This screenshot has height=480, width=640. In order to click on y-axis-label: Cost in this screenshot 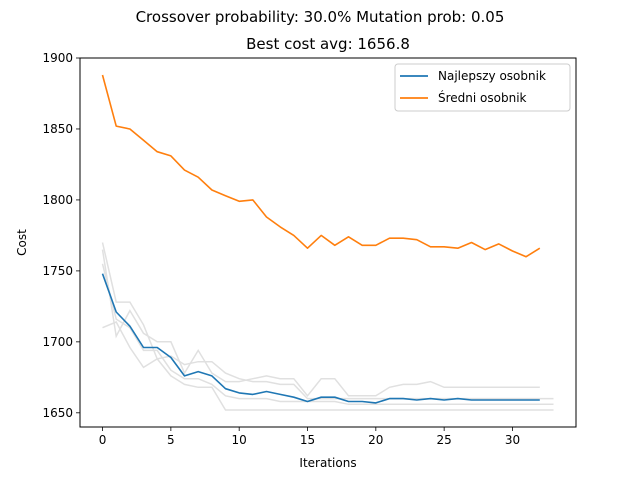, I will do `click(22, 242)`.